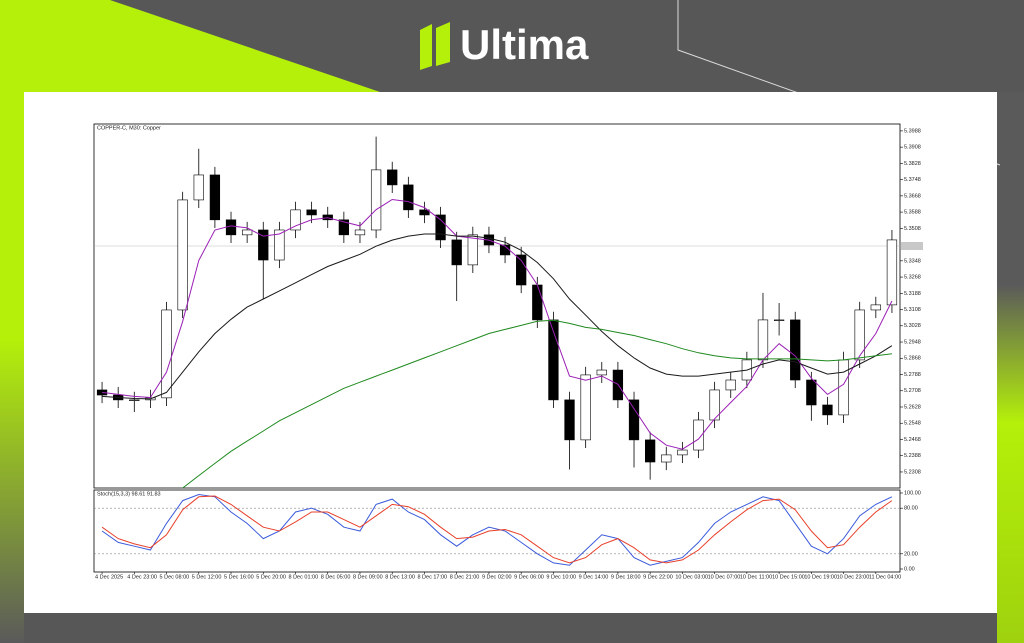 This screenshot has height=643, width=1024. I want to click on logo-text: Ultima, so click(524, 44).